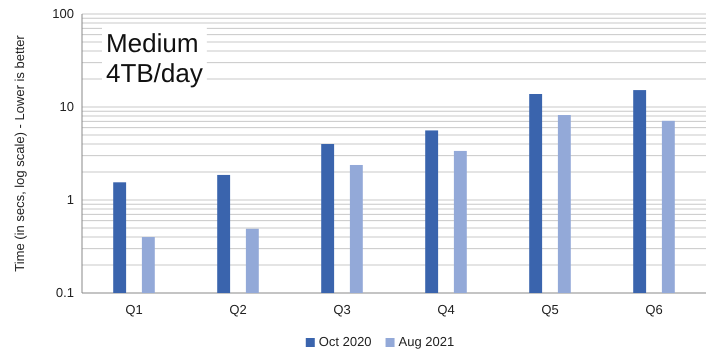 This screenshot has width=720, height=360. Describe the element at coordinates (152, 43) in the screenshot. I see `annotation: Medium` at that location.